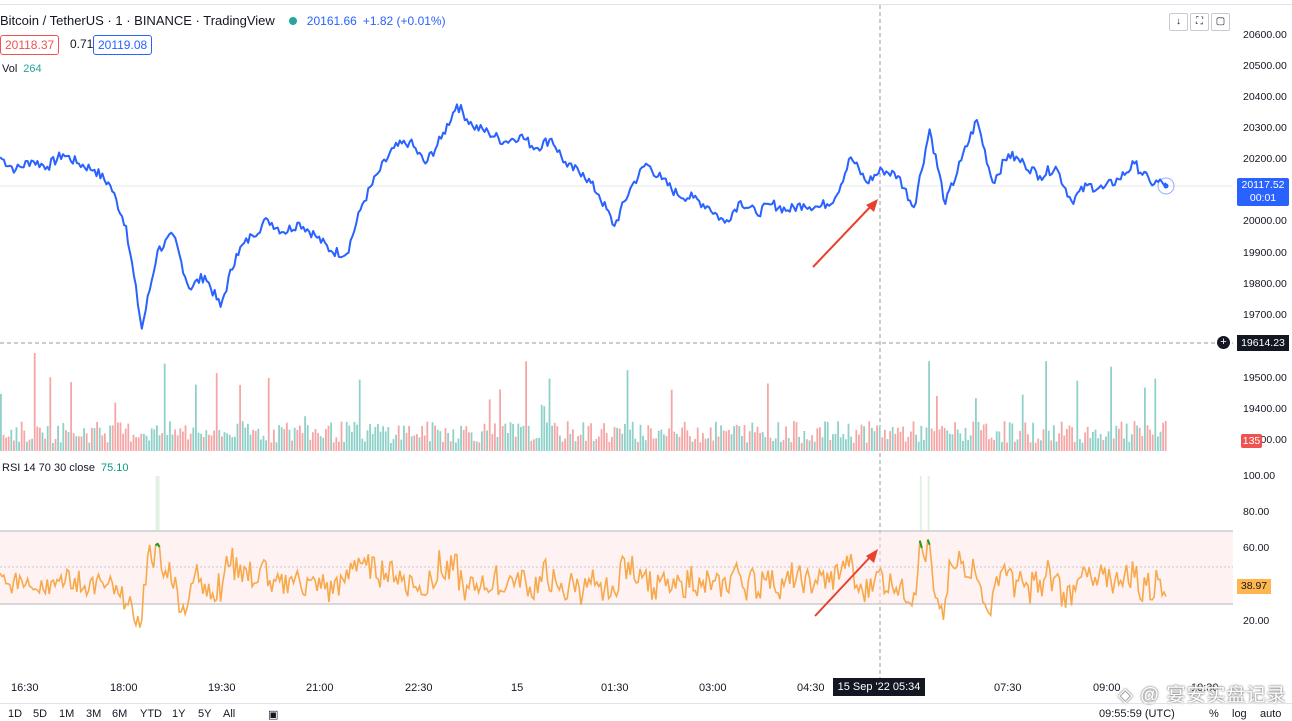  I want to click on range-5y-button: 5Y, so click(205, 714).